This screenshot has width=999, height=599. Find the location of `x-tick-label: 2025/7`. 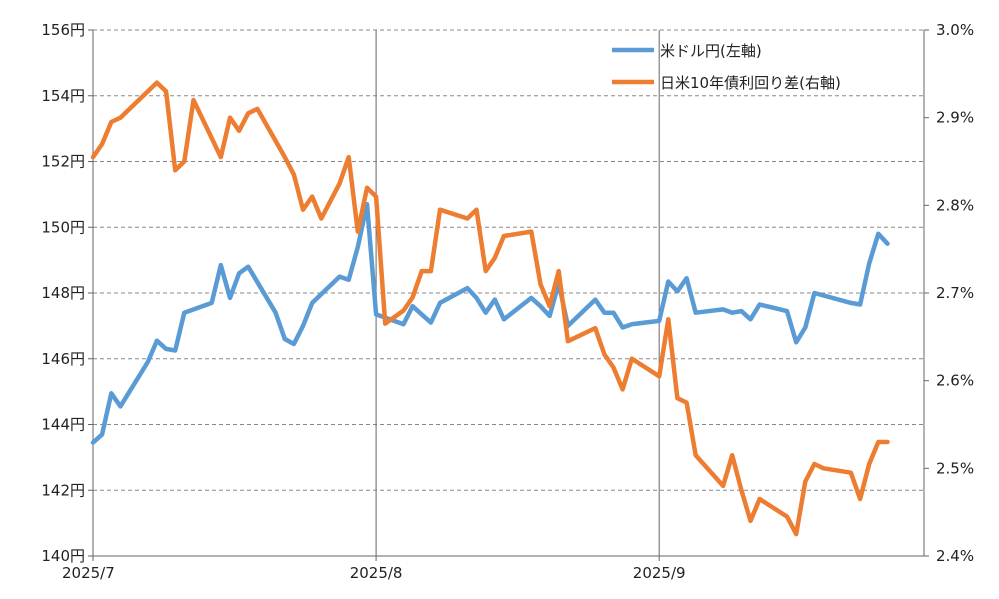

x-tick-label: 2025/7 is located at coordinates (88, 573).